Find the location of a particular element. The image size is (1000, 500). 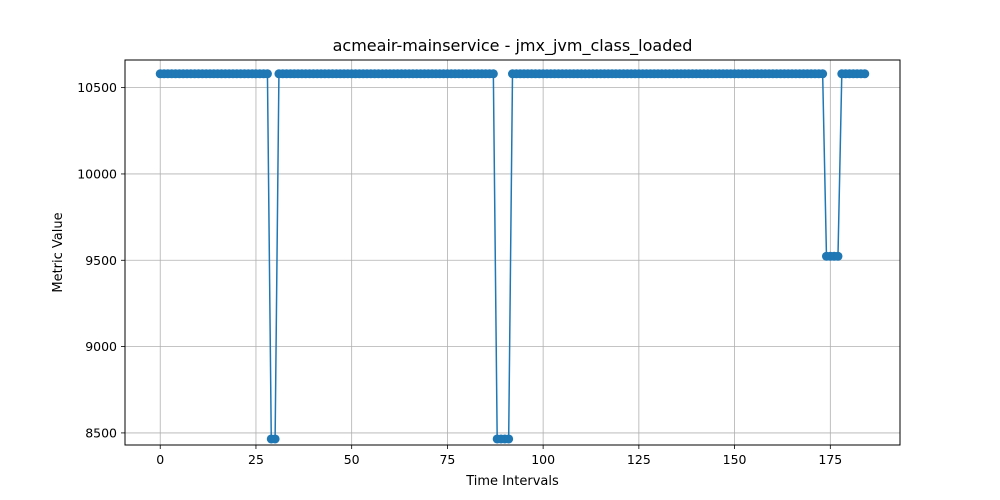

y-tick-label: 8500 is located at coordinates (101, 432).